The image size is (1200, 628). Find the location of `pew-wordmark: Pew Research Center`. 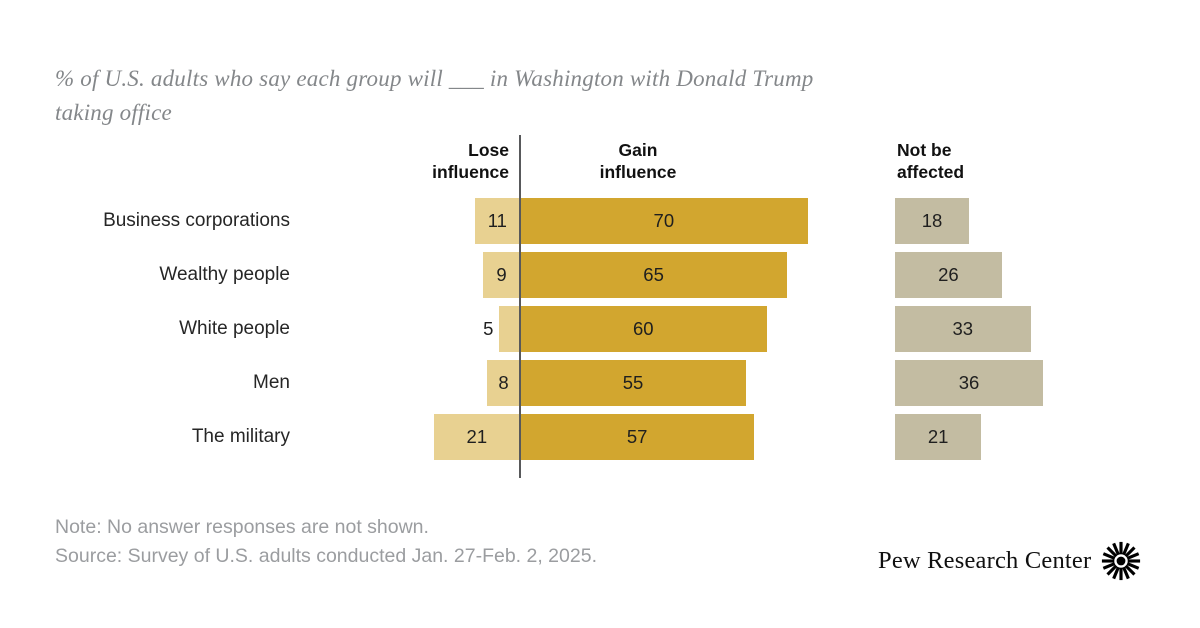

pew-wordmark: Pew Research Center is located at coordinates (985, 560).